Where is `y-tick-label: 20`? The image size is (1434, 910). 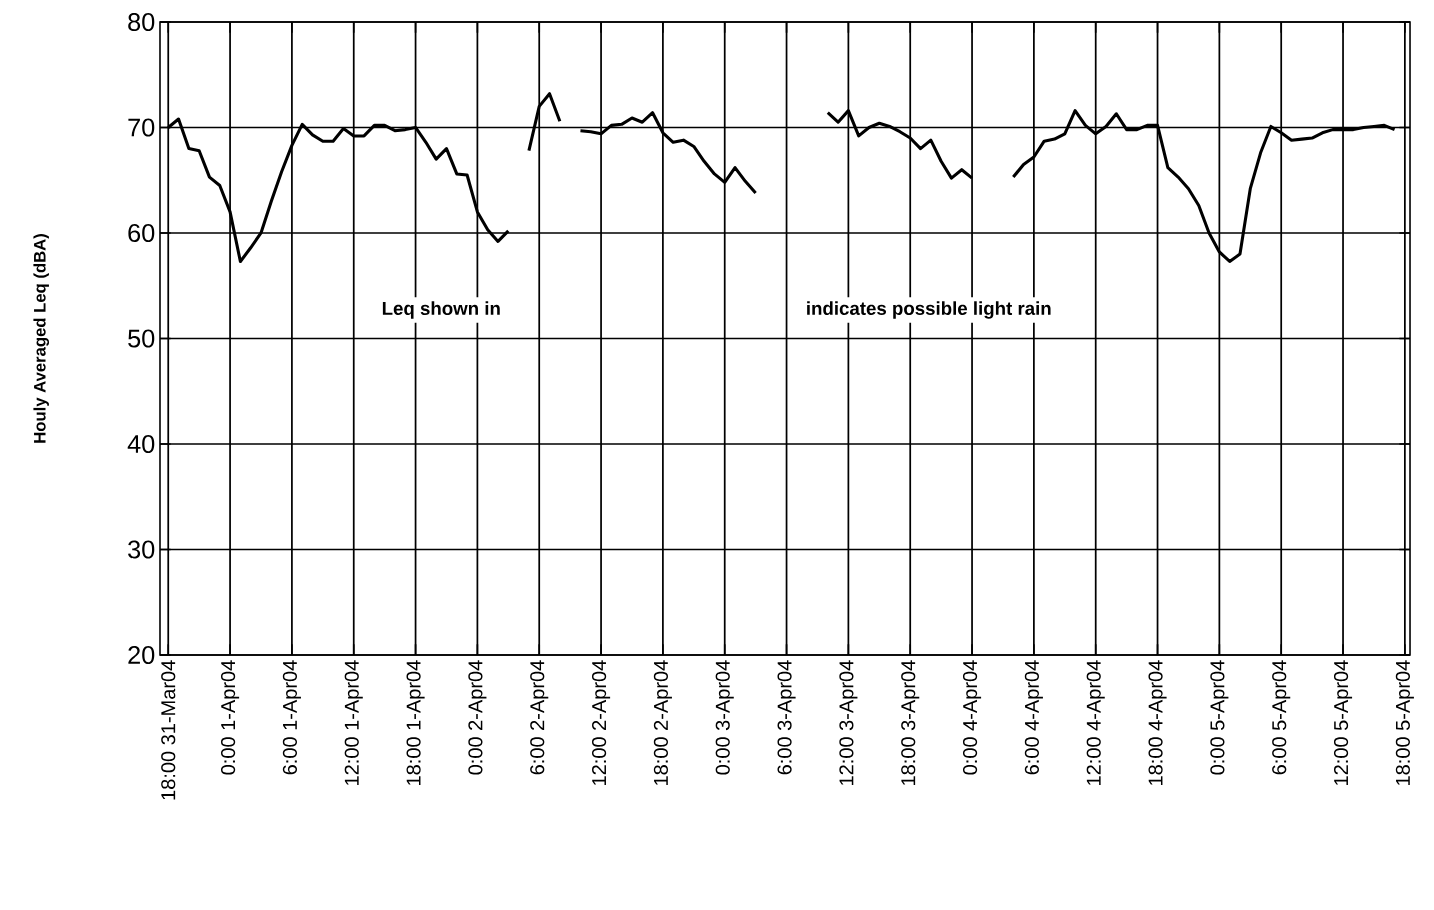
y-tick-label: 20 is located at coordinates (141, 655).